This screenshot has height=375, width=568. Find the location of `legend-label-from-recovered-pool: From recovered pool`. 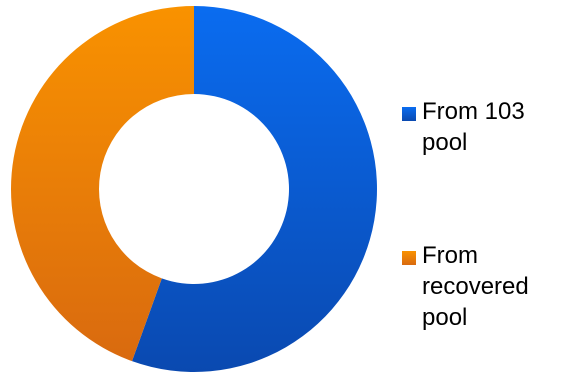

legend-label-from-recovered-pool: From recovered pool is located at coordinates (475, 286).